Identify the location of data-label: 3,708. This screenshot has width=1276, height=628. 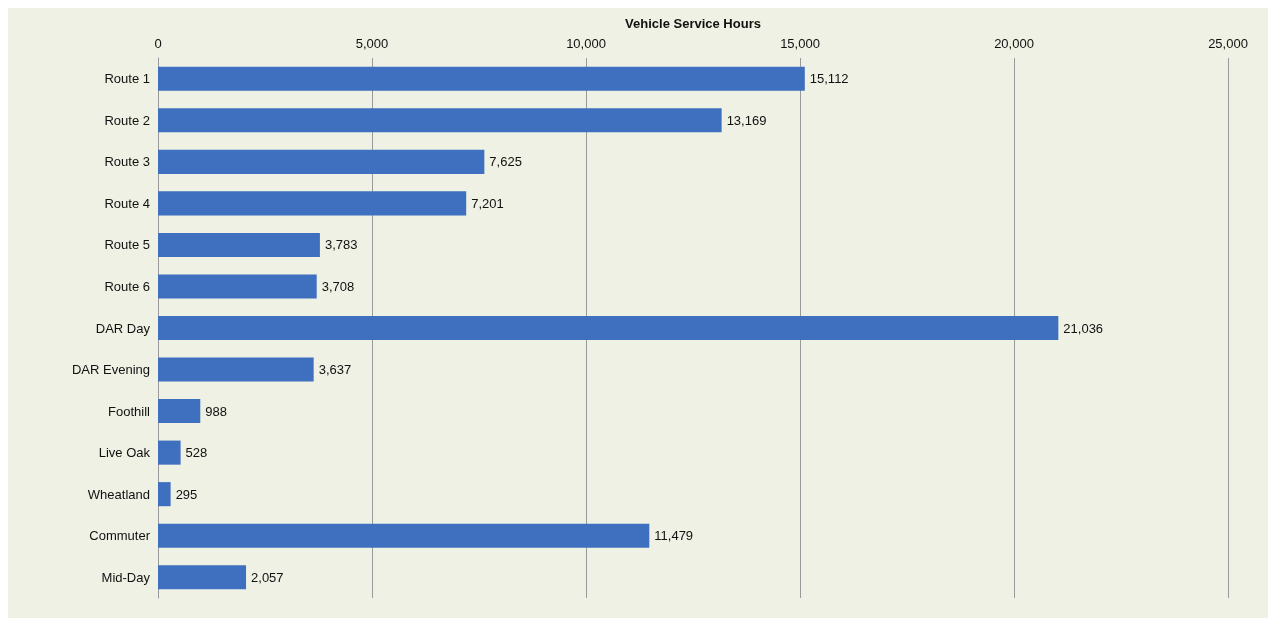
(338, 286).